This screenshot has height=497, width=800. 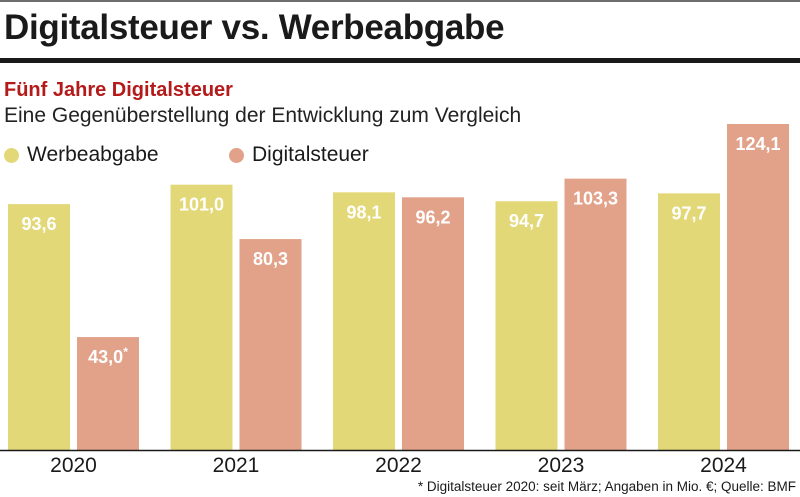 What do you see at coordinates (363, 212) in the screenshot?
I see `bar-label-werbeabgabe-2022: 98,1` at bounding box center [363, 212].